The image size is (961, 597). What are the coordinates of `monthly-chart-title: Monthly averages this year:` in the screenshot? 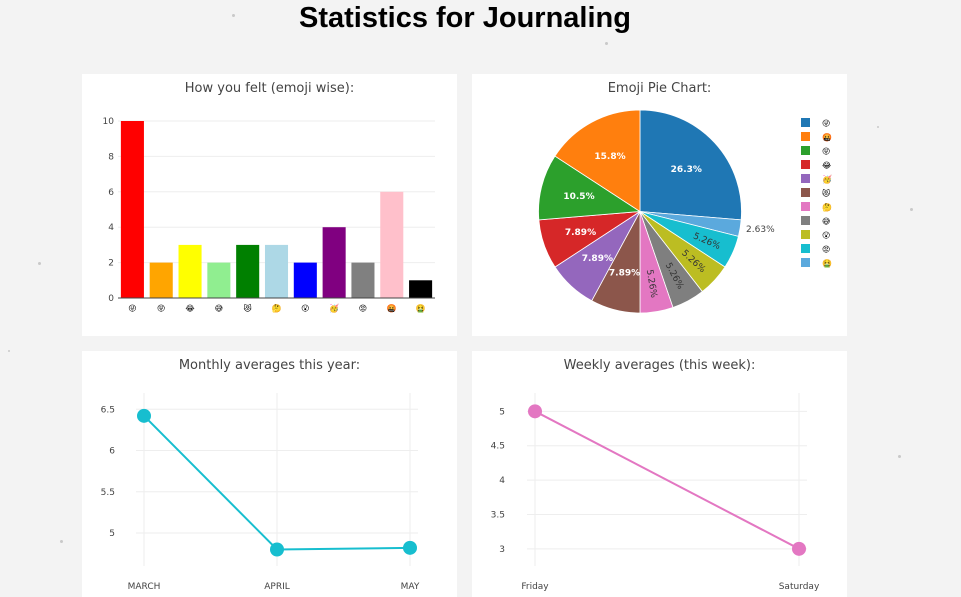 It's located at (269, 365).